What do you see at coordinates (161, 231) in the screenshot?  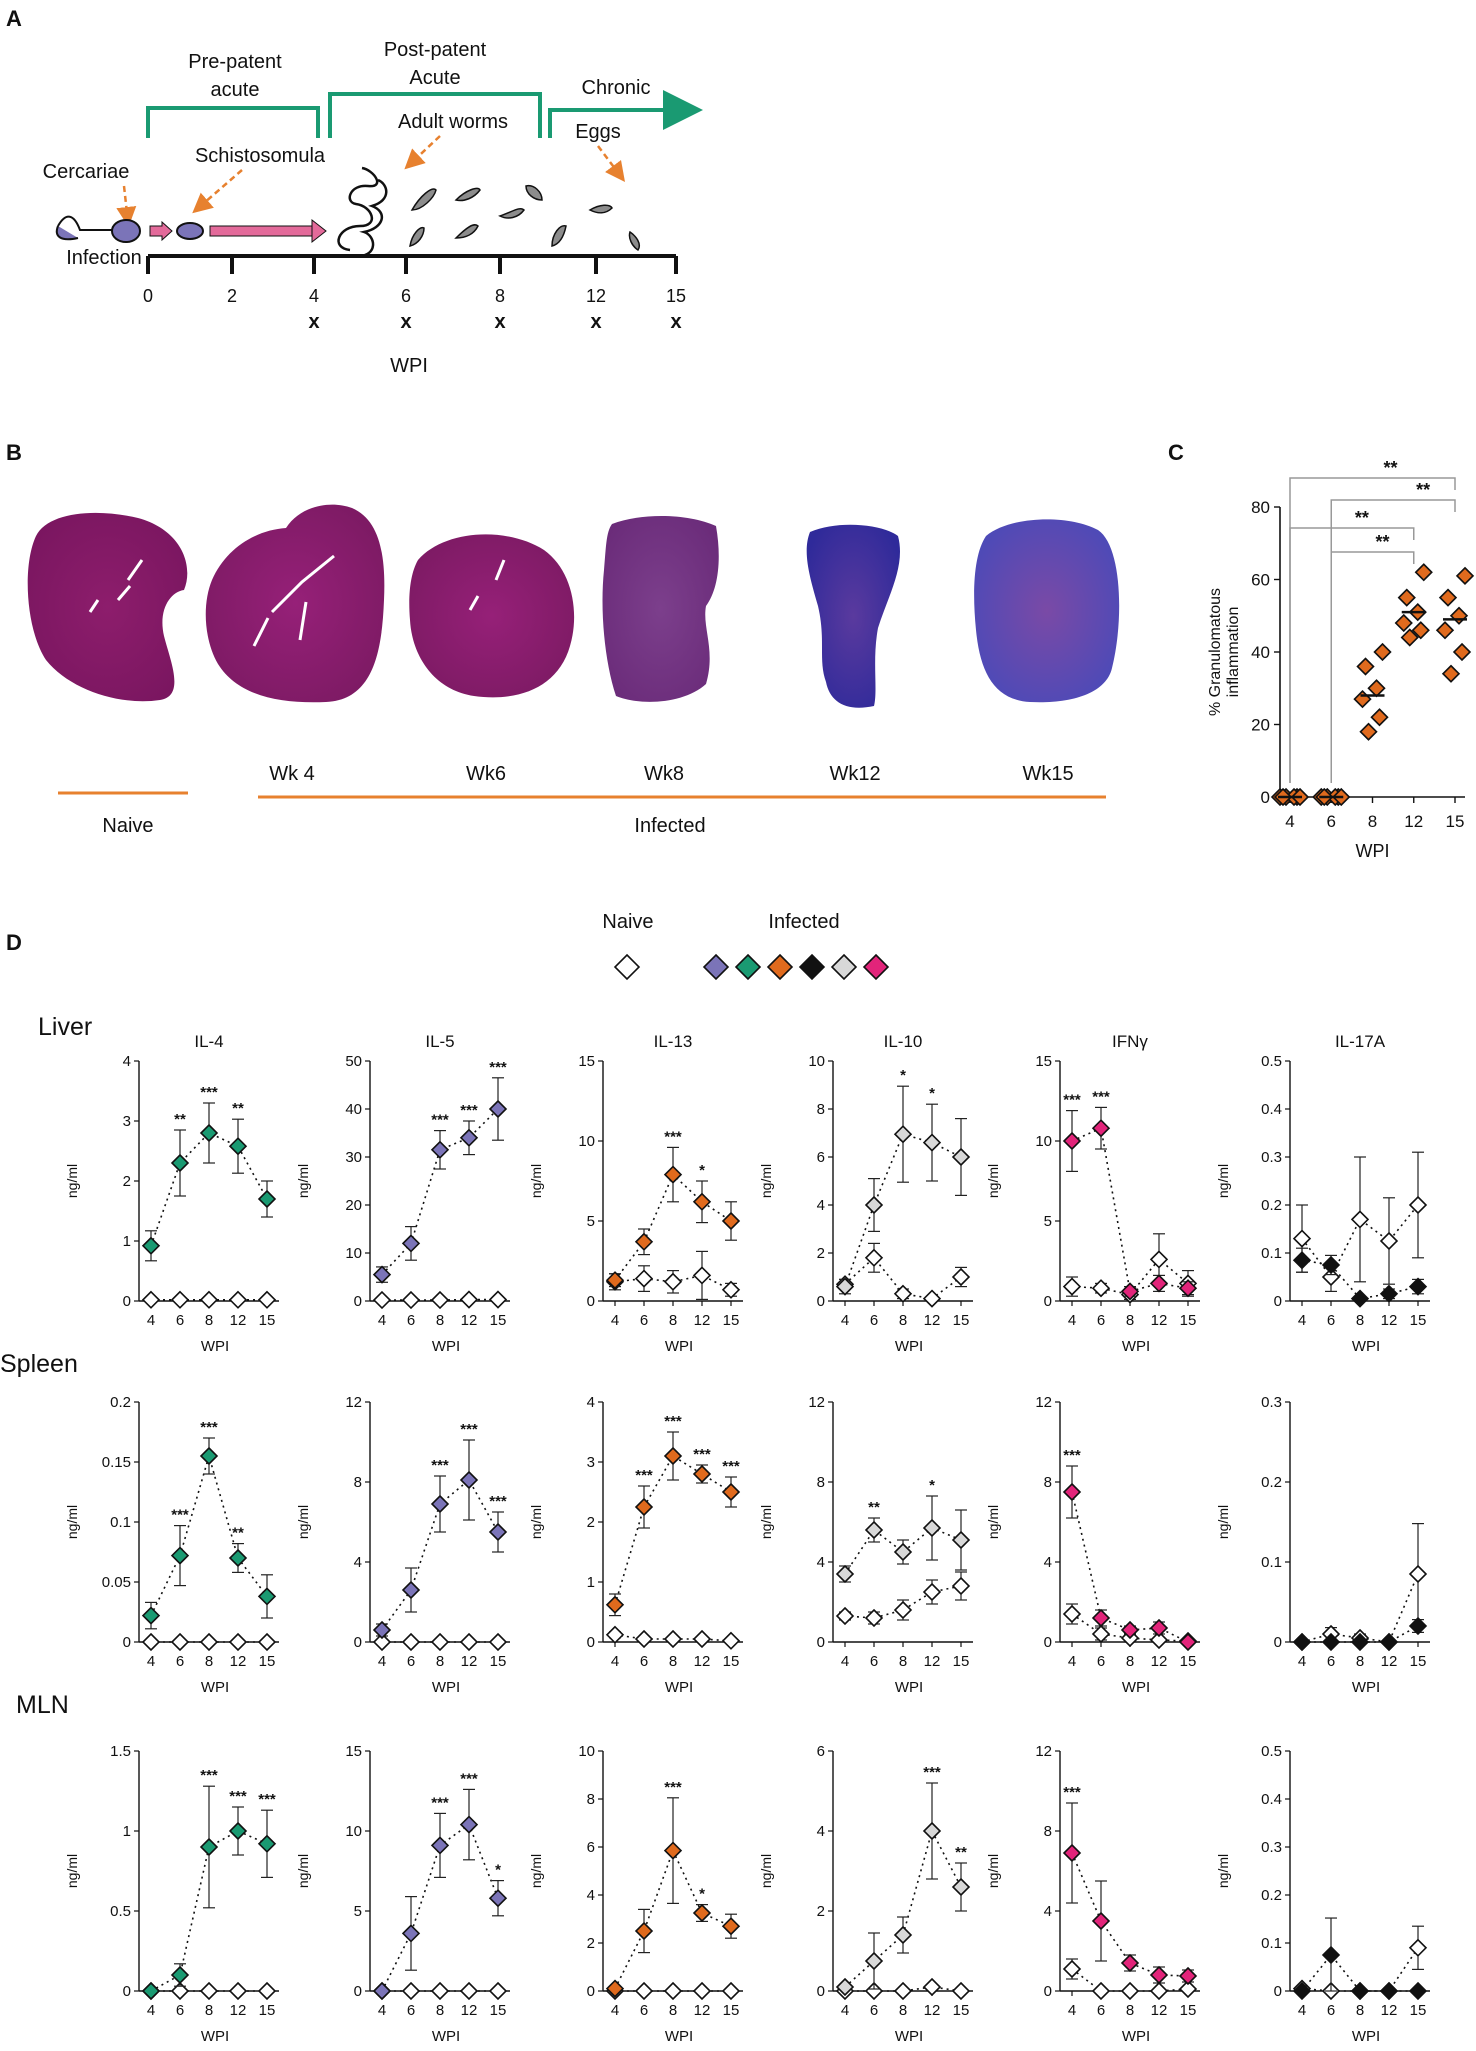 I see `arrow-small-icon` at bounding box center [161, 231].